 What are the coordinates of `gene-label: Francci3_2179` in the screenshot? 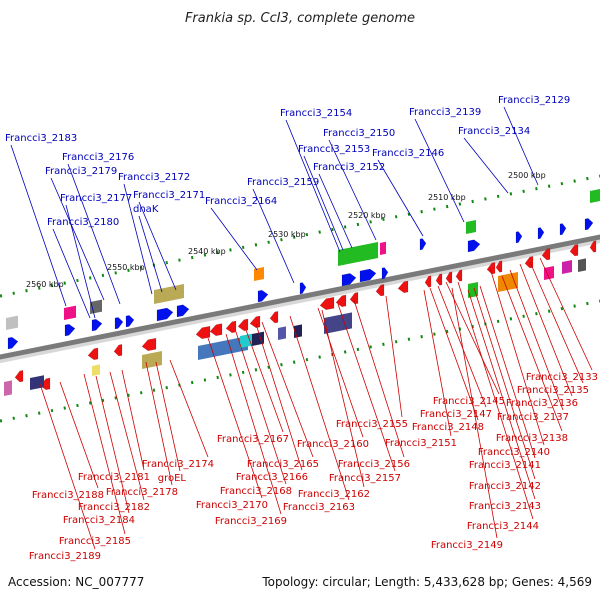 It's located at (81, 171).